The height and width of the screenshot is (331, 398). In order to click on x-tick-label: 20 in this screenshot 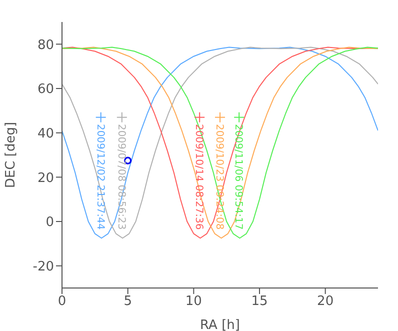, I will do `click(325, 302)`.